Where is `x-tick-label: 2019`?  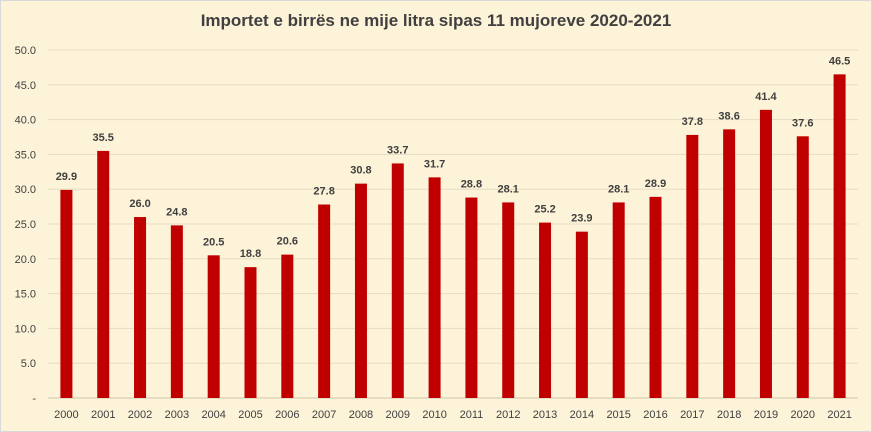
x-tick-label: 2019 is located at coordinates (766, 415).